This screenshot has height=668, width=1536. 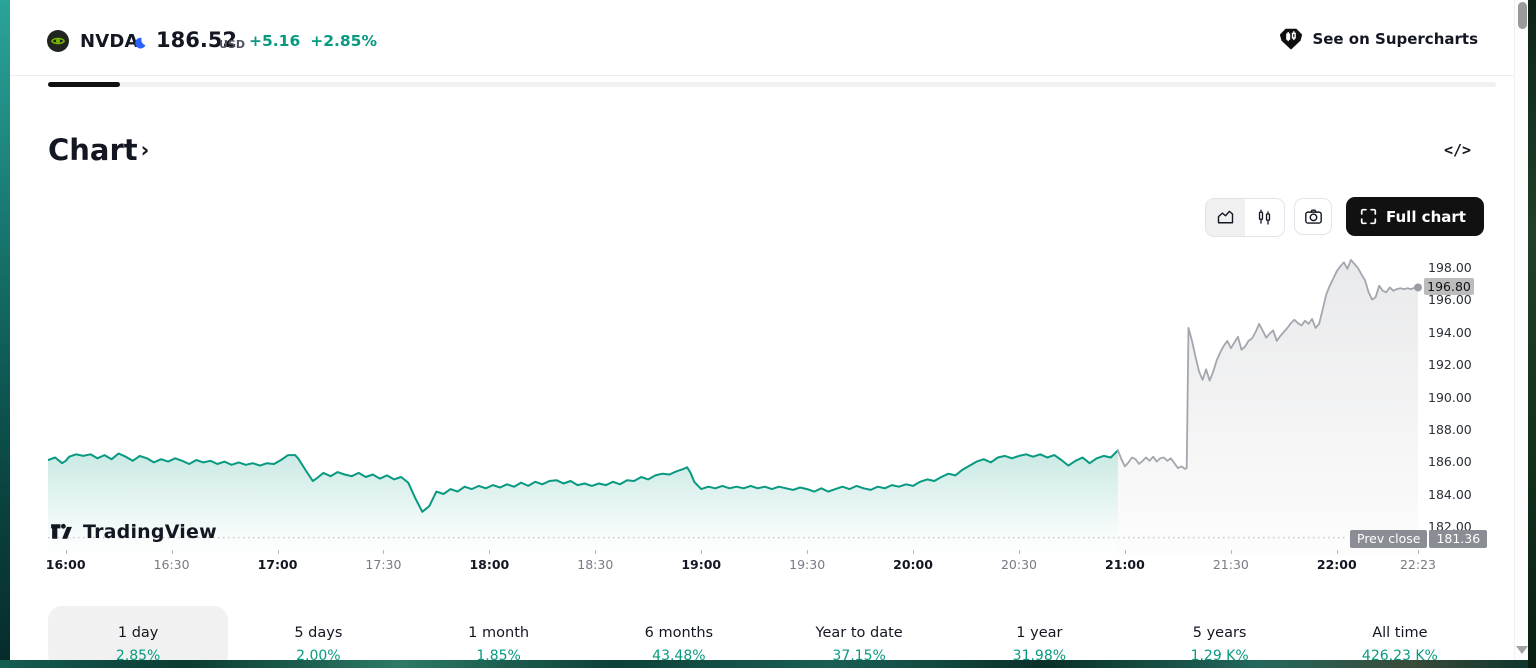 I want to click on current-price-badge: 196.80, so click(x=1449, y=287).